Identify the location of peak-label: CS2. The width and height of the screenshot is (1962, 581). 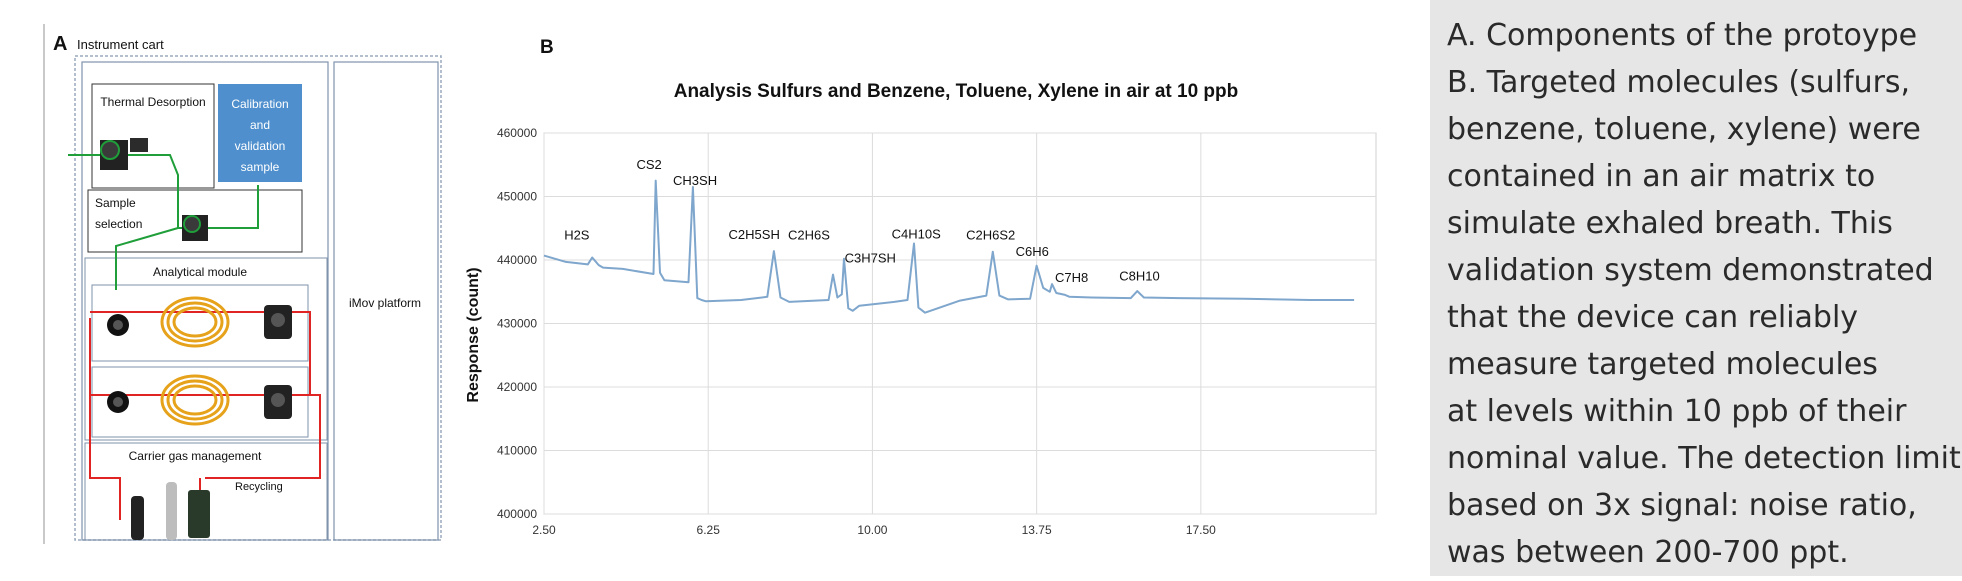
(648, 164).